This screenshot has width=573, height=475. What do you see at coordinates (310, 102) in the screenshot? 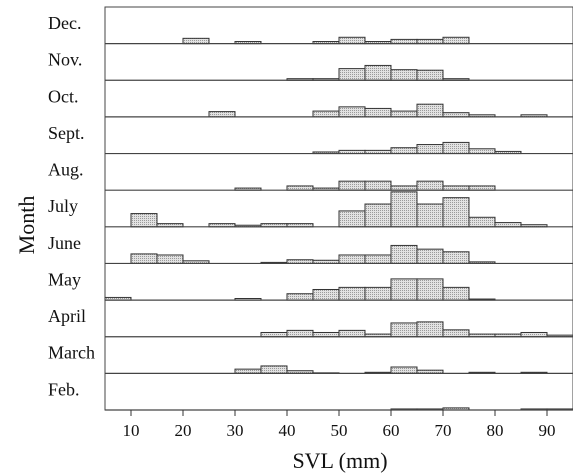
I see `month-panel: Oct.` at bounding box center [310, 102].